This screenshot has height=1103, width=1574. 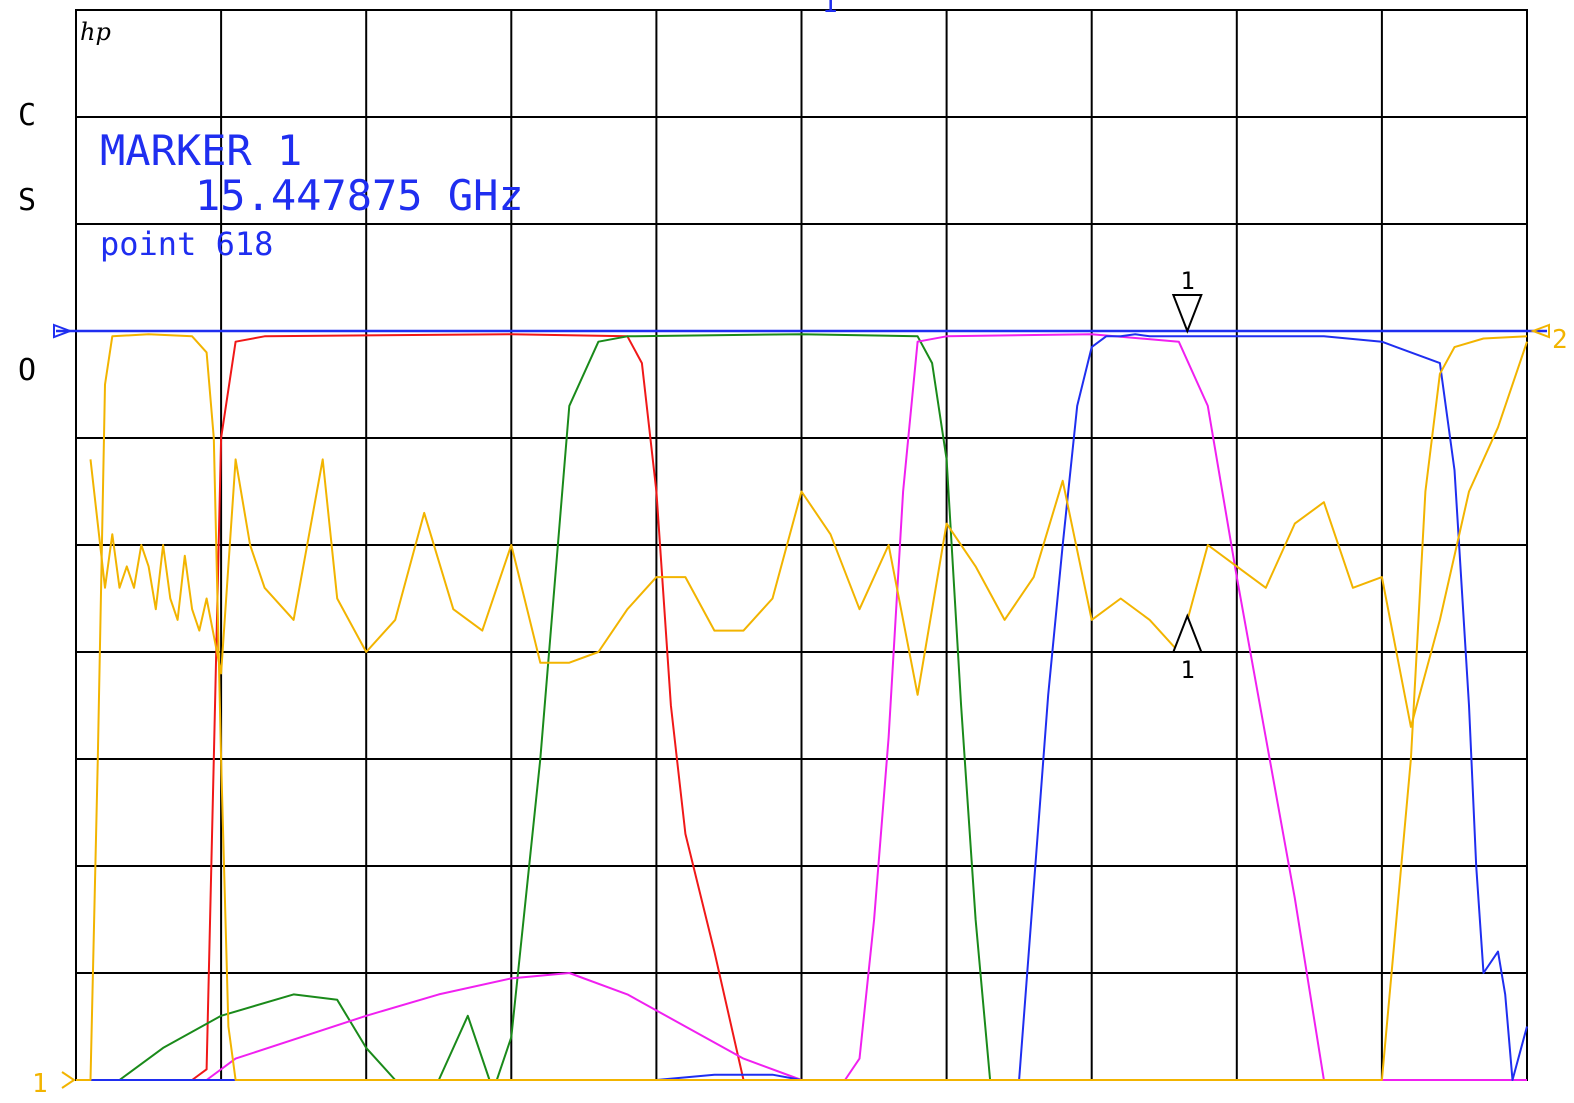 What do you see at coordinates (63, 331) in the screenshot?
I see `reference-left-arrow` at bounding box center [63, 331].